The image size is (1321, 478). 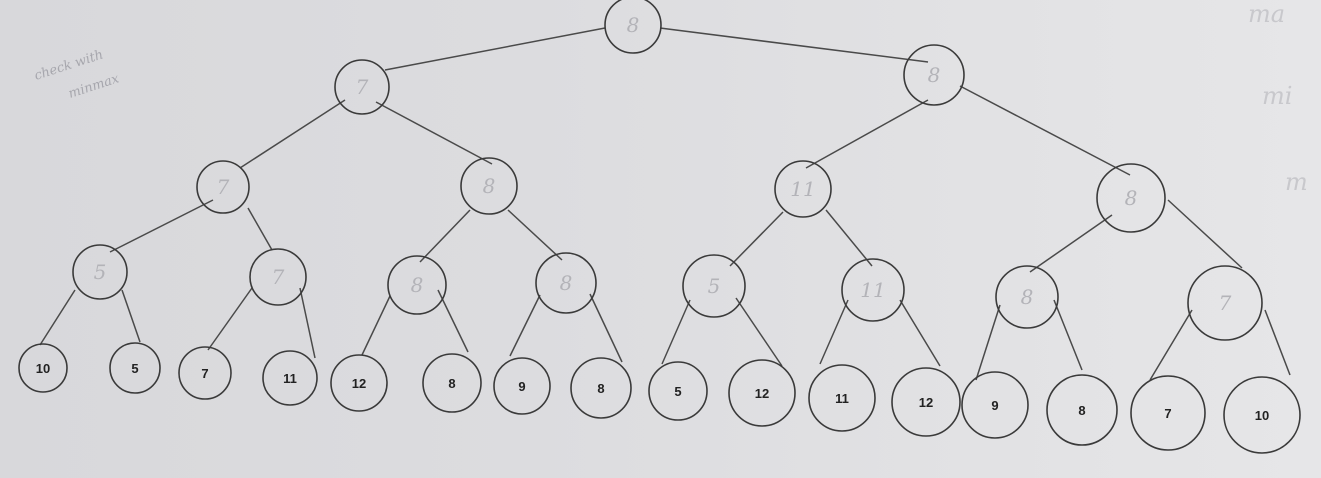 I want to click on root-node: 8, so click(x=633, y=27).